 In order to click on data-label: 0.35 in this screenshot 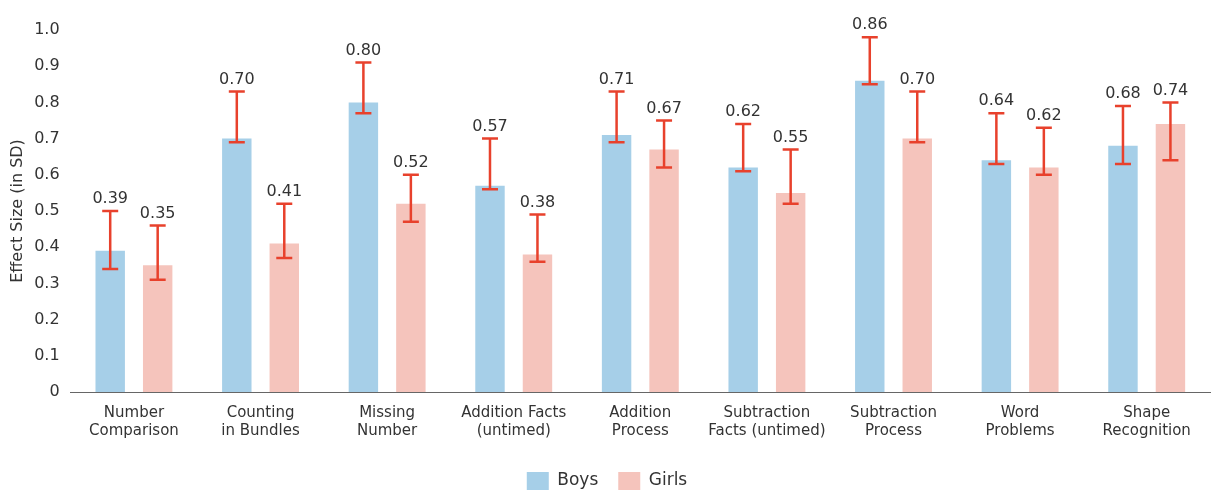, I will do `click(157, 212)`.